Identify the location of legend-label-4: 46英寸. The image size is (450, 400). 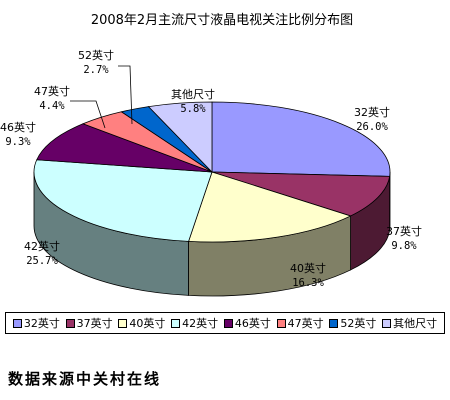
(252, 323).